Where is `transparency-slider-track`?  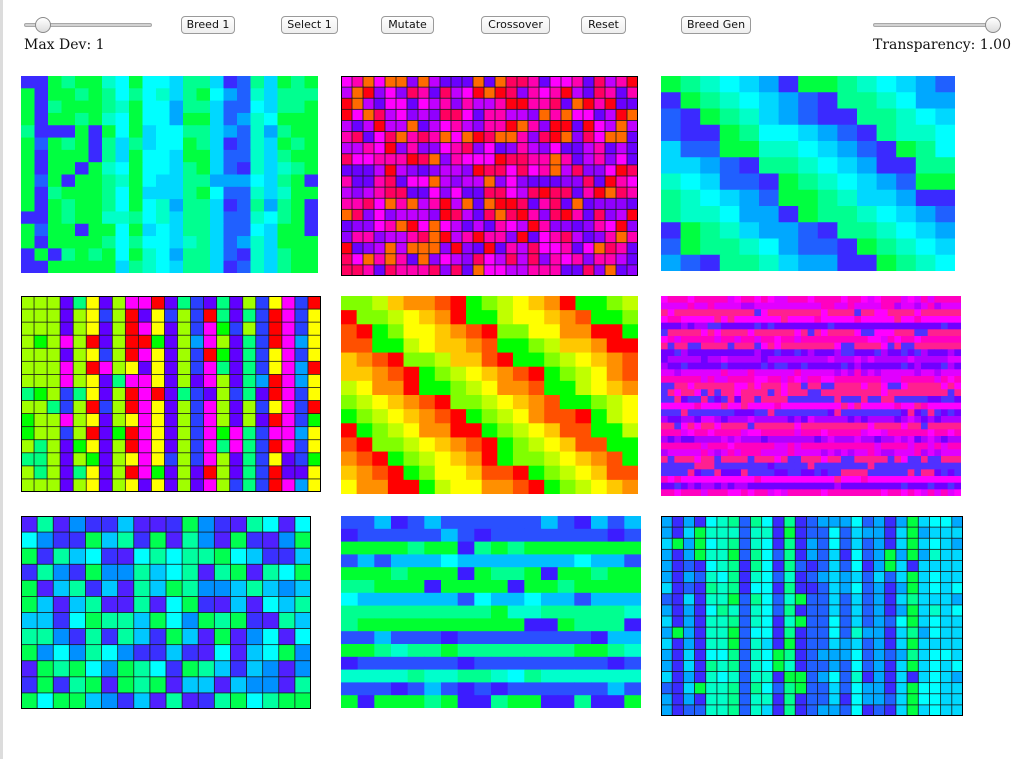
transparency-slider-track is located at coordinates (937, 25).